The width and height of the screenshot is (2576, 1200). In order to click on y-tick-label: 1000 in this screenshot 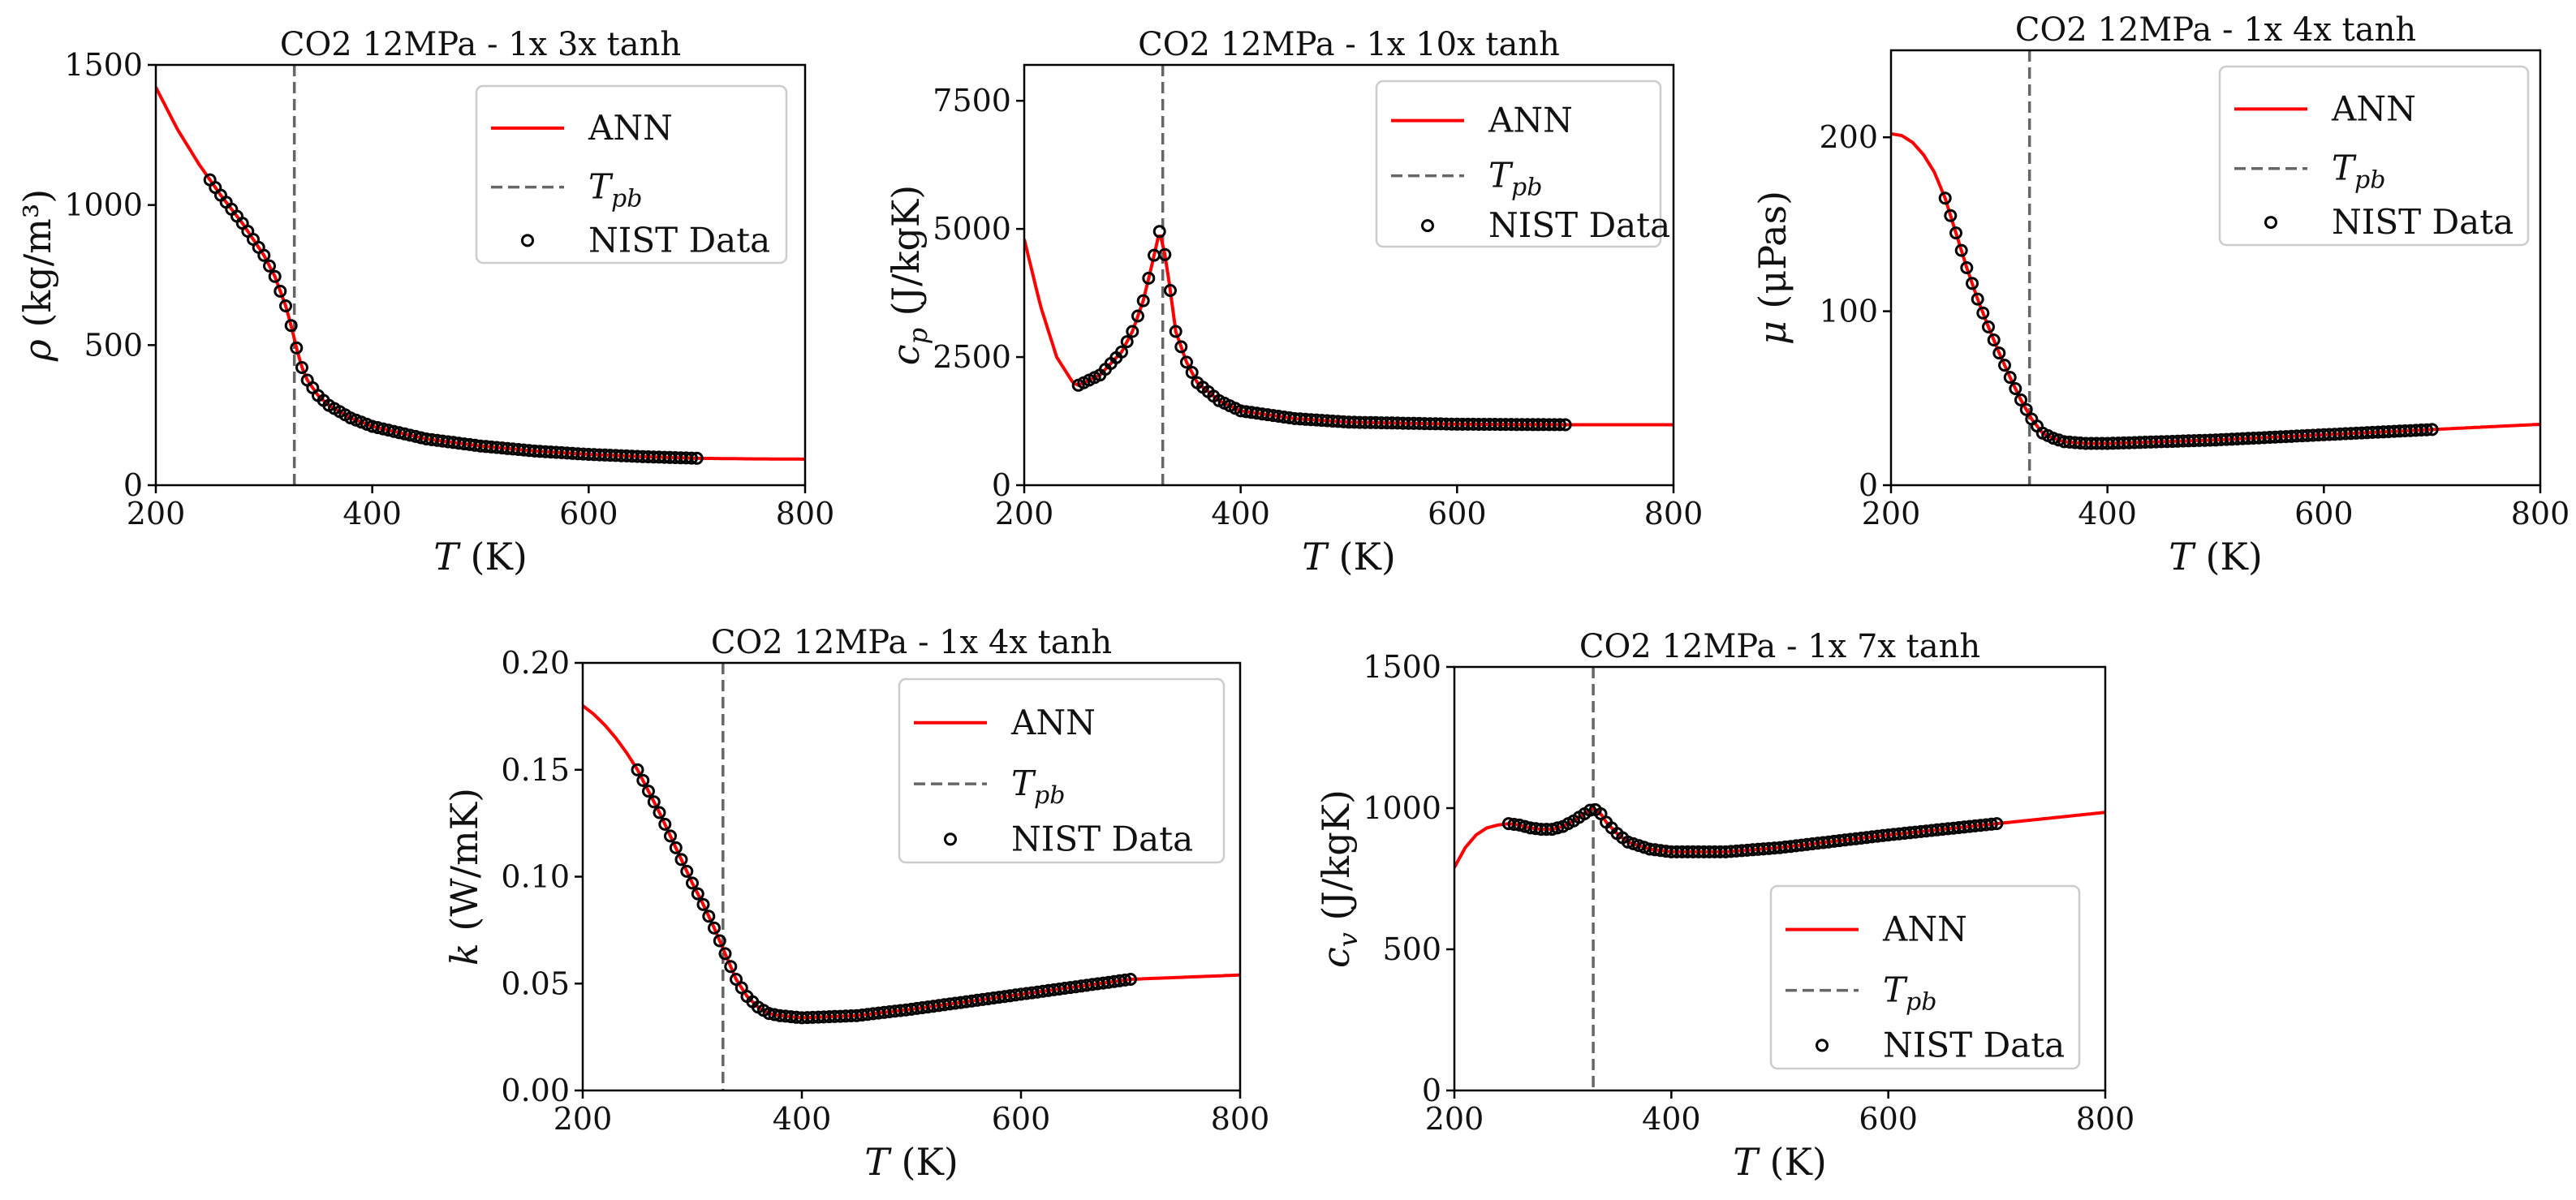, I will do `click(104, 205)`.